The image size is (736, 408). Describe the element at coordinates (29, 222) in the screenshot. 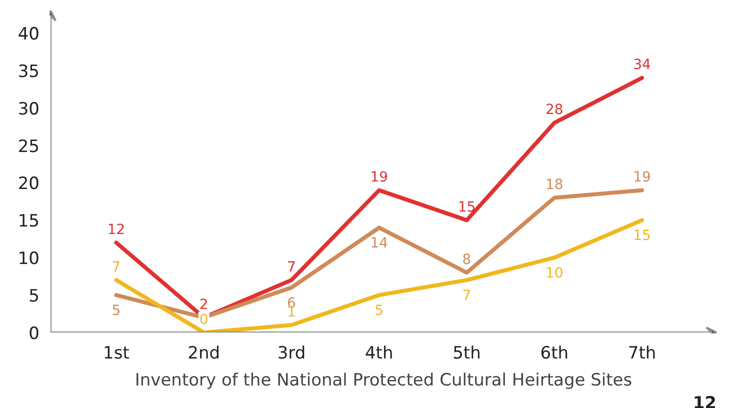

I see `y-tick-label: 15` at that location.